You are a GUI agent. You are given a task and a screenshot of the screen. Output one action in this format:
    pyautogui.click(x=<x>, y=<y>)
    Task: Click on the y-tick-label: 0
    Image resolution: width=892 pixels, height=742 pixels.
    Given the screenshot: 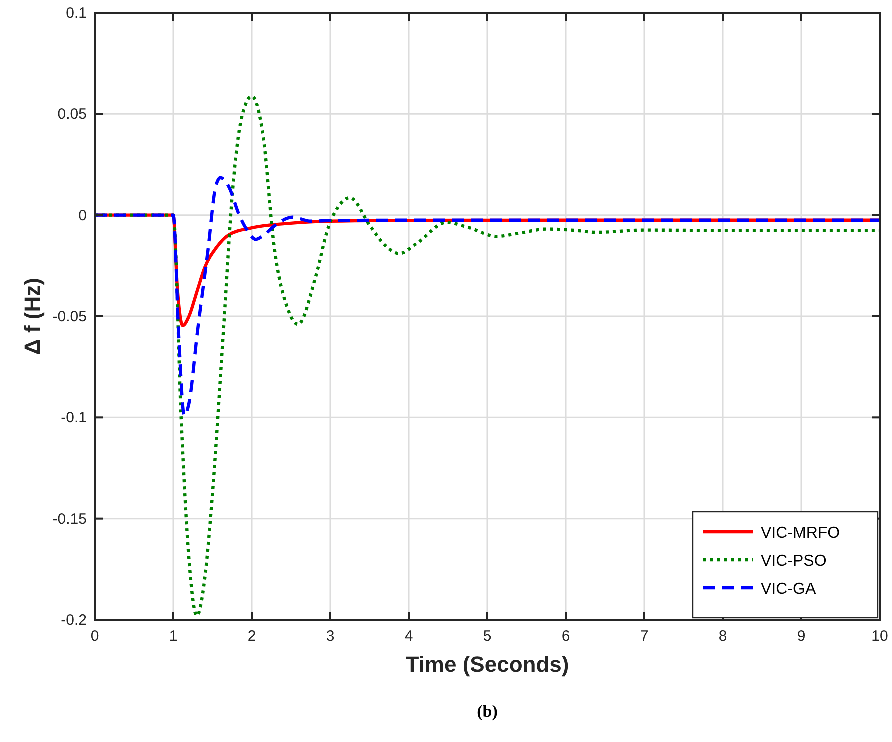 What is the action you would take?
    pyautogui.click(x=82, y=215)
    